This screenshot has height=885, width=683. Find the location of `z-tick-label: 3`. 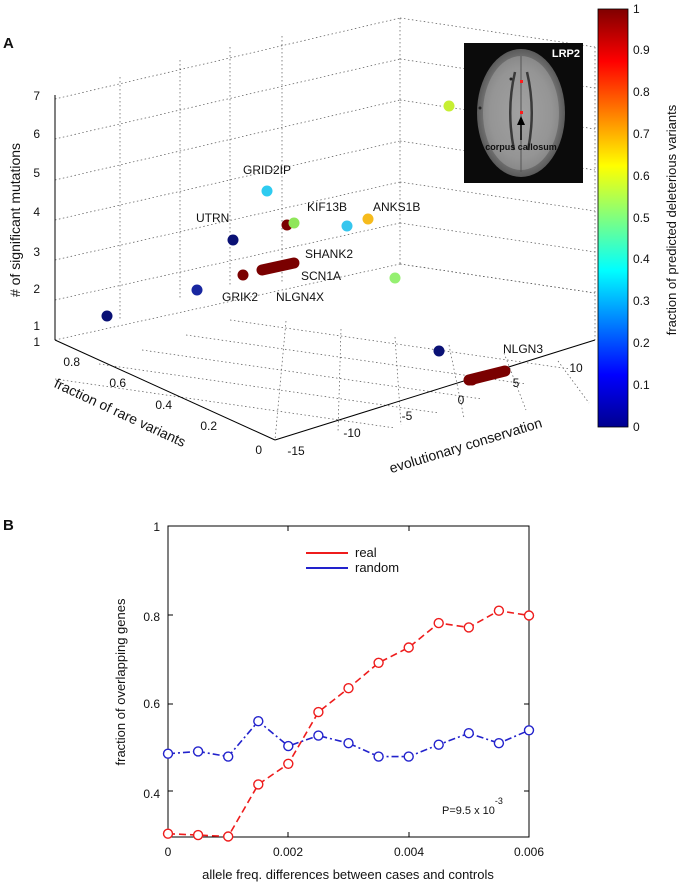

z-tick-label: 3 is located at coordinates (36, 252).